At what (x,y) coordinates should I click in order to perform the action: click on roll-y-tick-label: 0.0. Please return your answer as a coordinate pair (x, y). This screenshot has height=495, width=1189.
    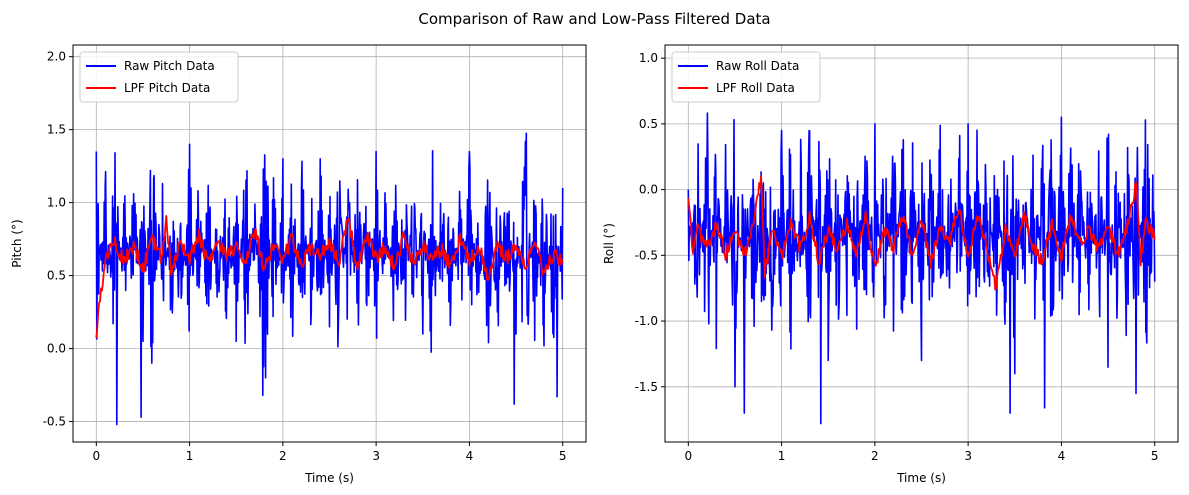
    Looking at the image, I should click on (648, 190).